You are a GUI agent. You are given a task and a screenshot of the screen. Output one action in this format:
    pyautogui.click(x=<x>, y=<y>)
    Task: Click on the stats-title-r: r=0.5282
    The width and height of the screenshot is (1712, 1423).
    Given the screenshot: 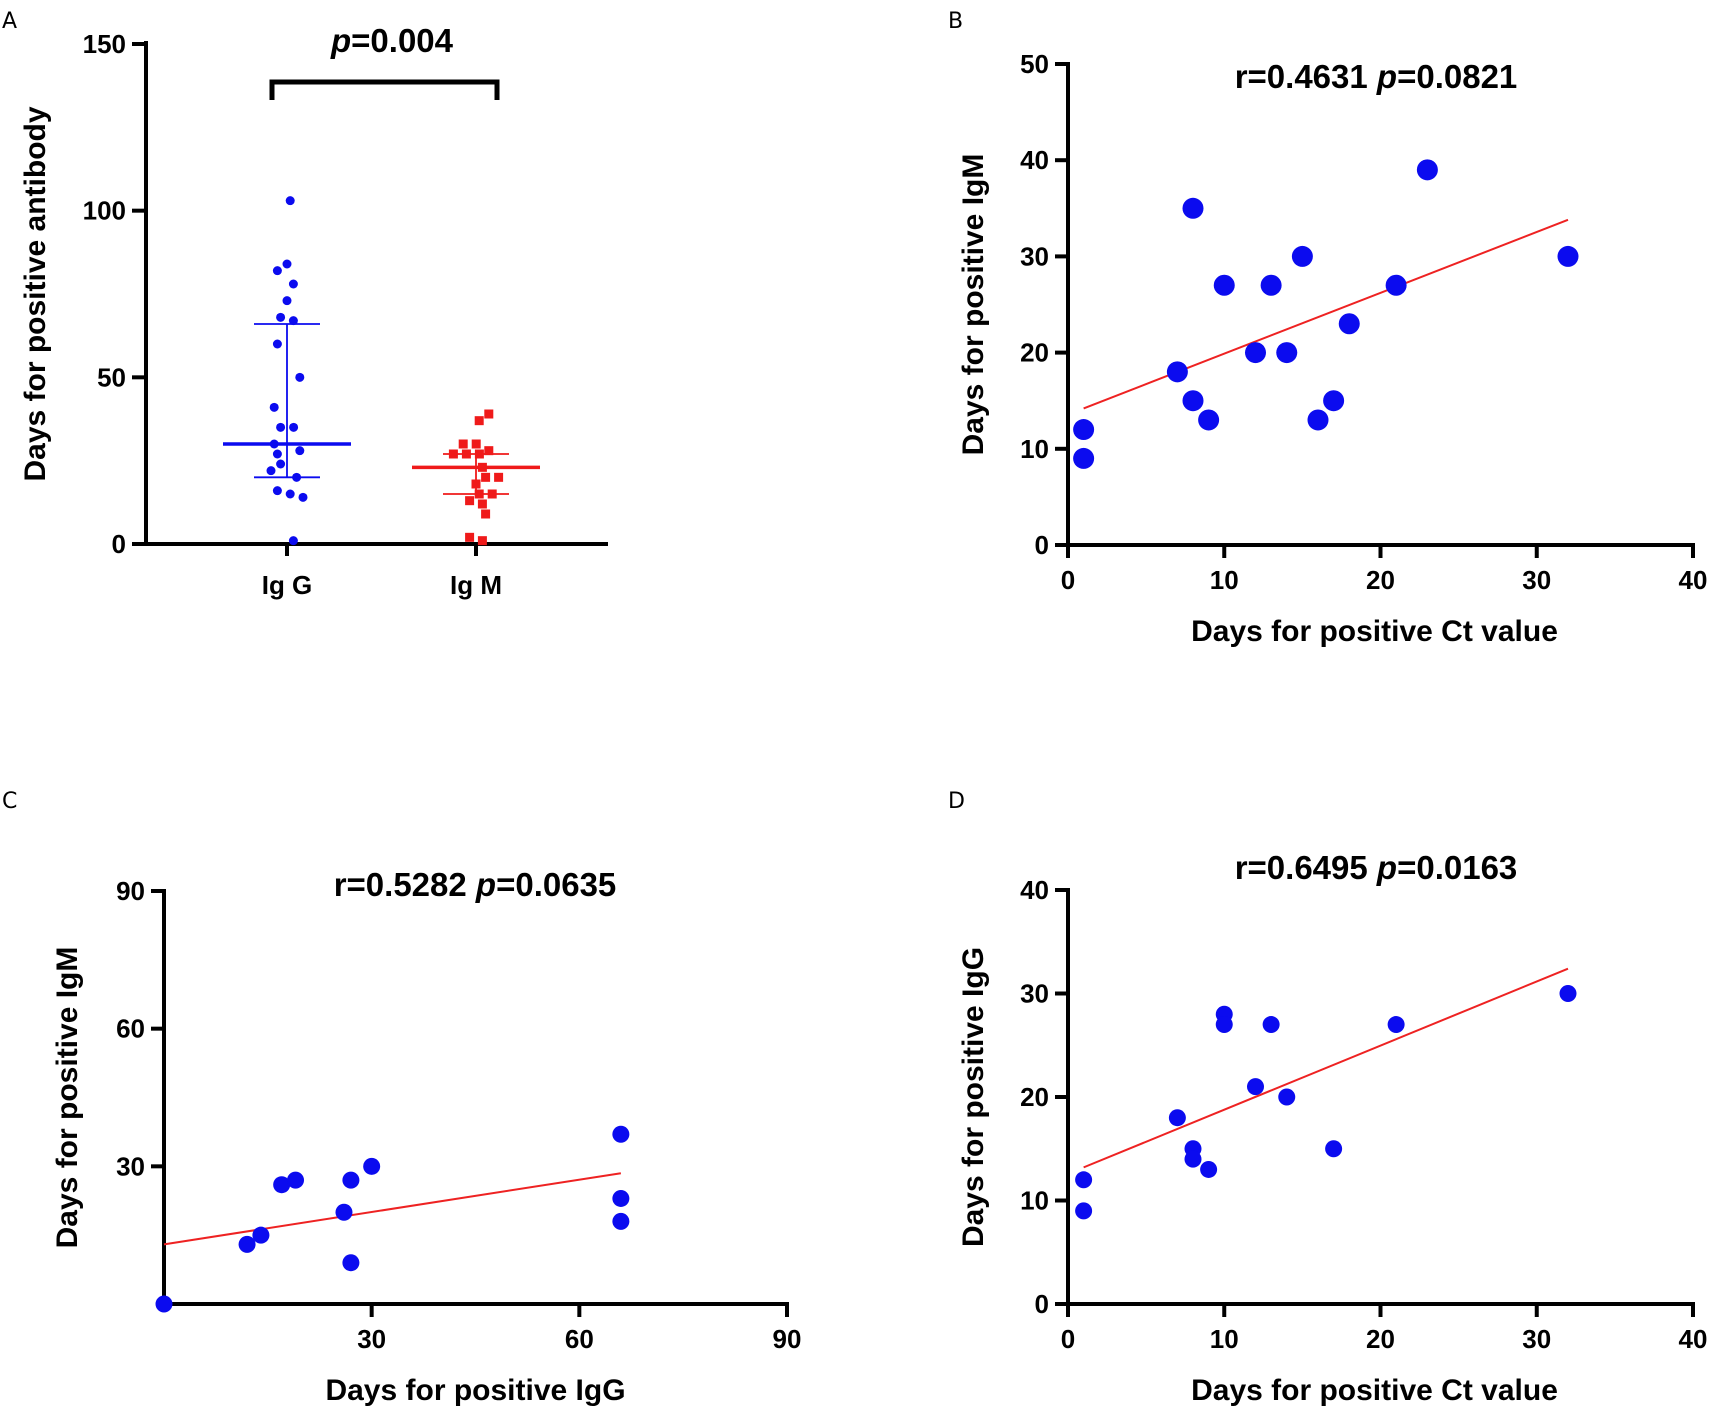 What is the action you would take?
    pyautogui.click(x=405, y=884)
    